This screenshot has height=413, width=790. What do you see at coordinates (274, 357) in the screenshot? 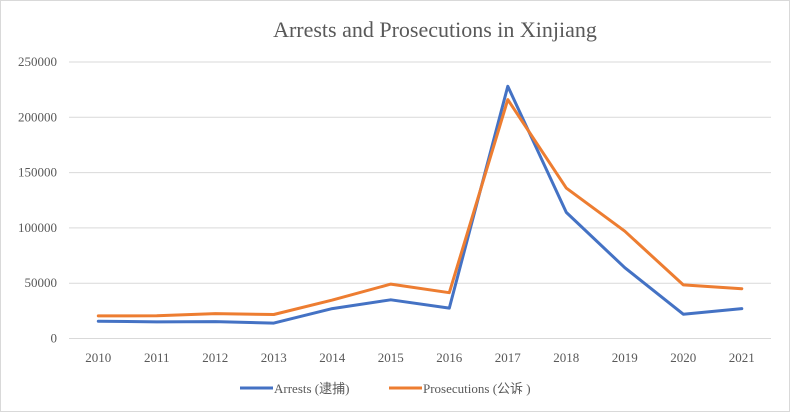
I see `x-tick-label: 2013` at bounding box center [274, 357].